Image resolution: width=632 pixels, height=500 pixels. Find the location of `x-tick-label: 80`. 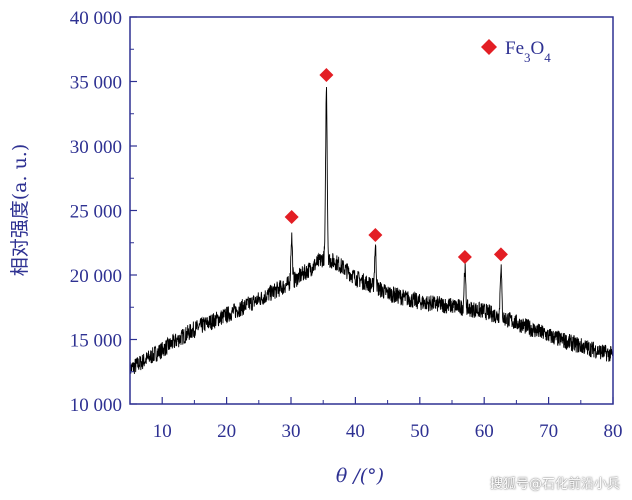

x-tick-label: 80 is located at coordinates (613, 431).